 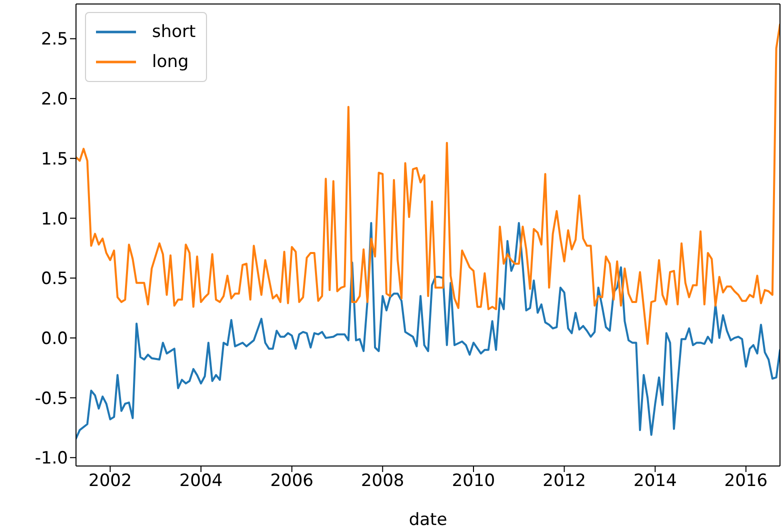 What do you see at coordinates (110, 481) in the screenshot?
I see `x-tick-label: 2002` at bounding box center [110, 481].